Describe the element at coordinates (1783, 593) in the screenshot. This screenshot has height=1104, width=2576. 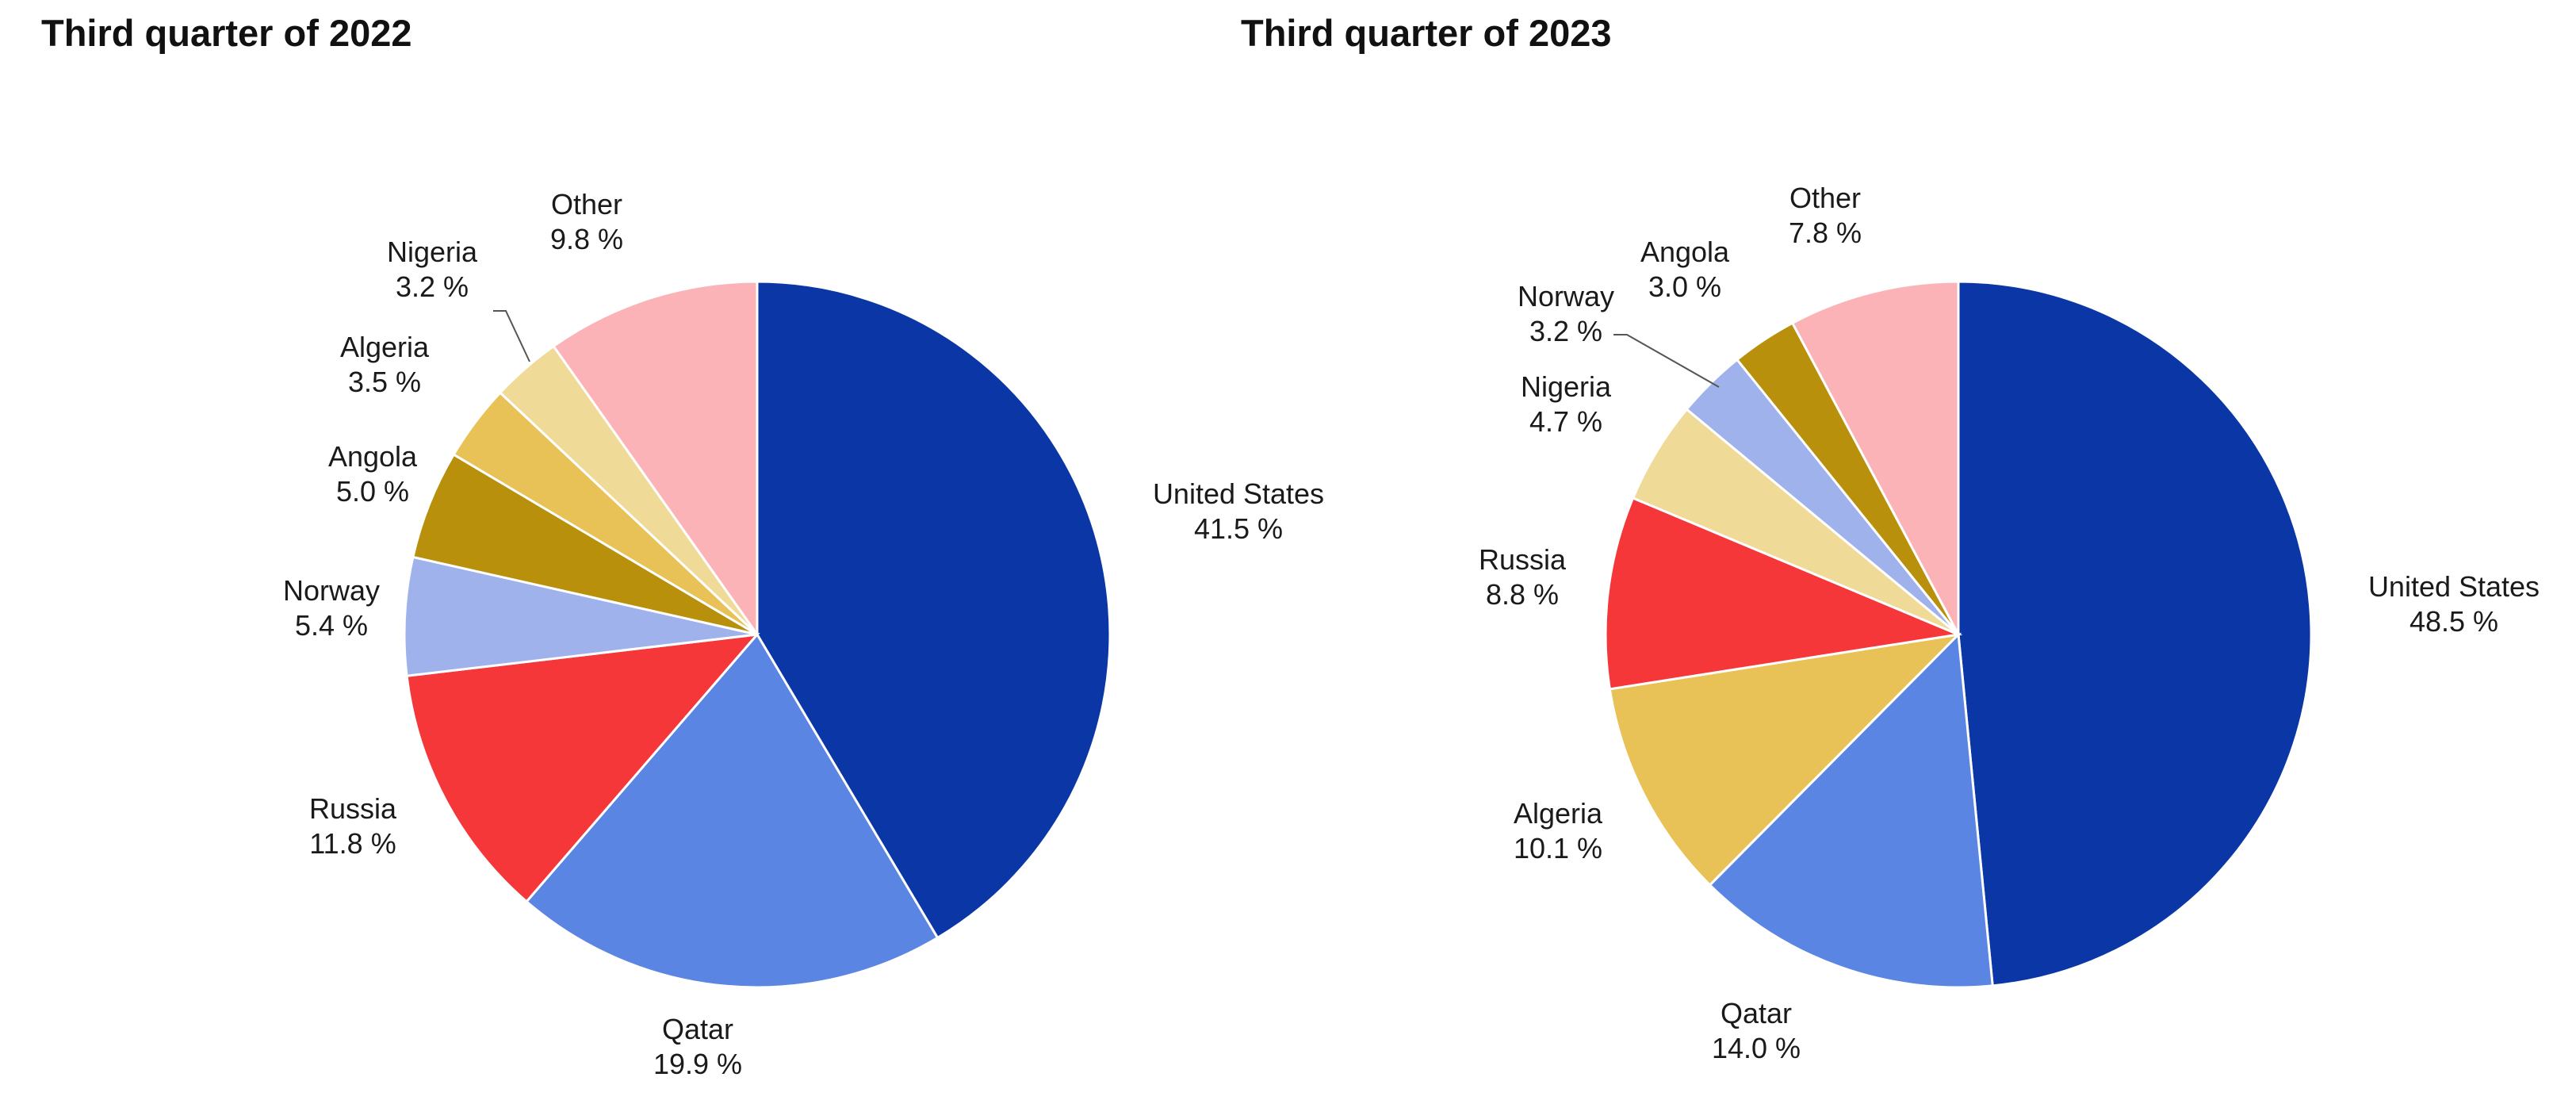
I see `pie-slice-russia-2023` at that location.